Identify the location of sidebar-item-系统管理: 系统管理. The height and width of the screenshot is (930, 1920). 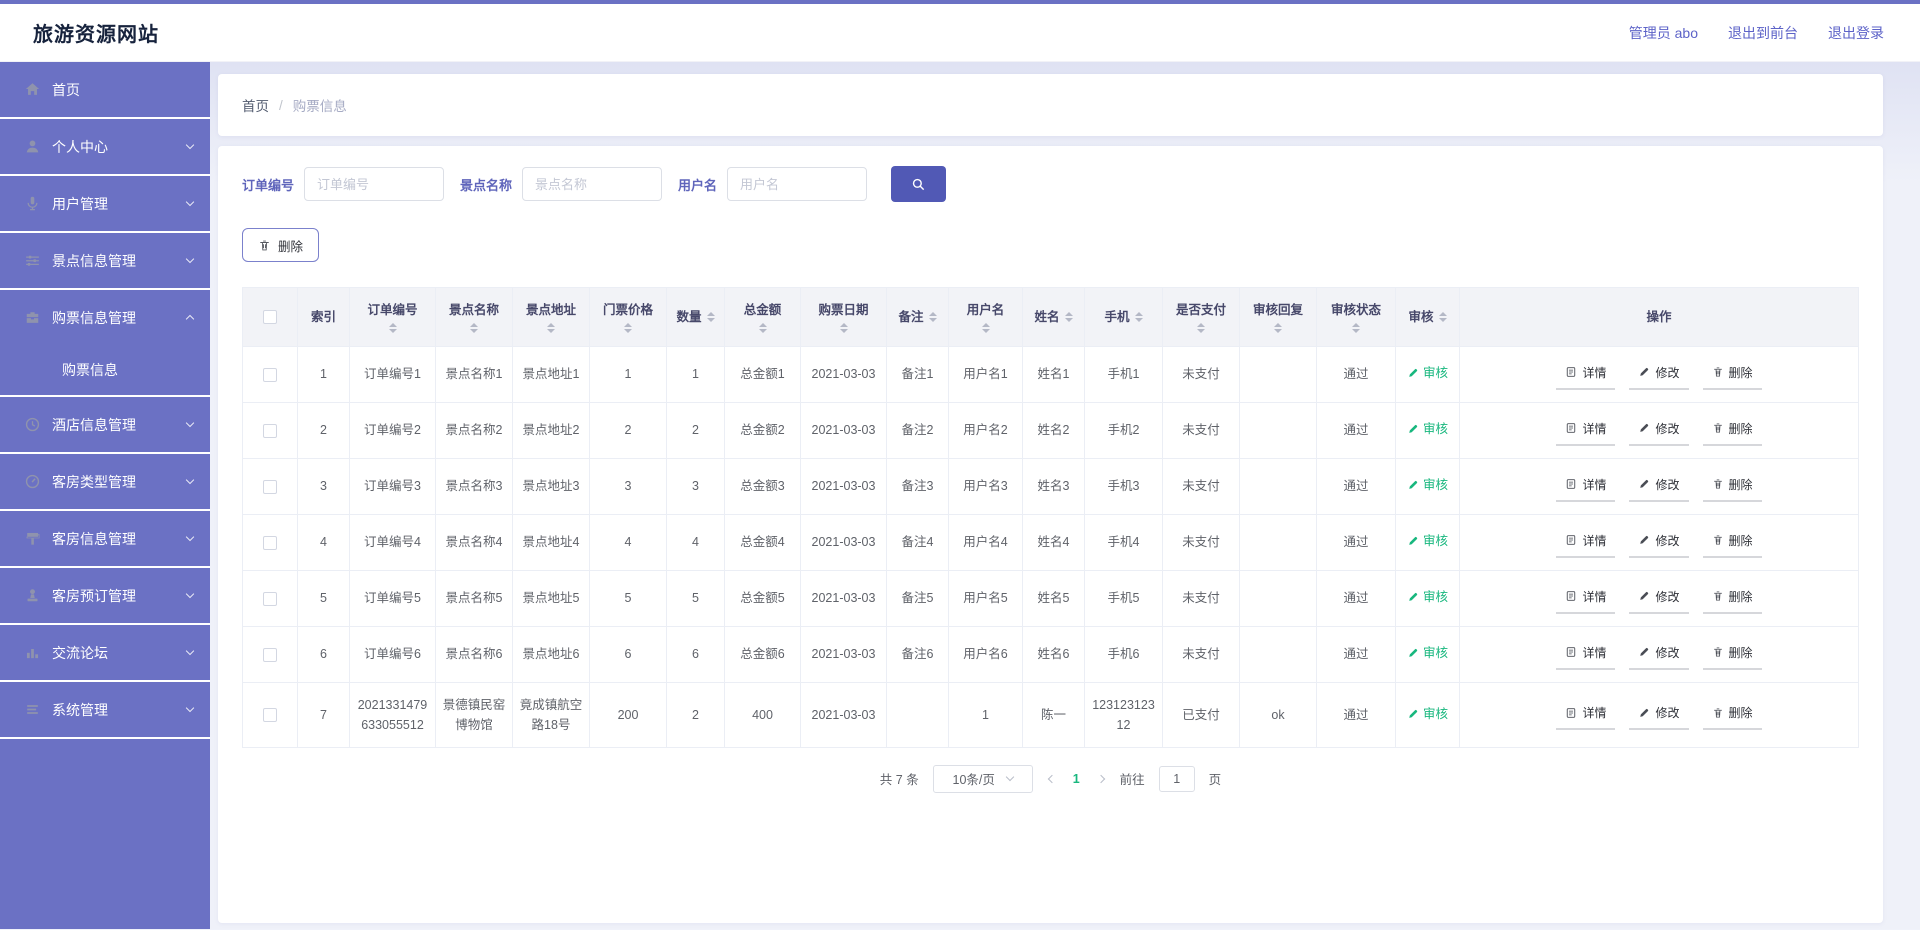
(105, 709).